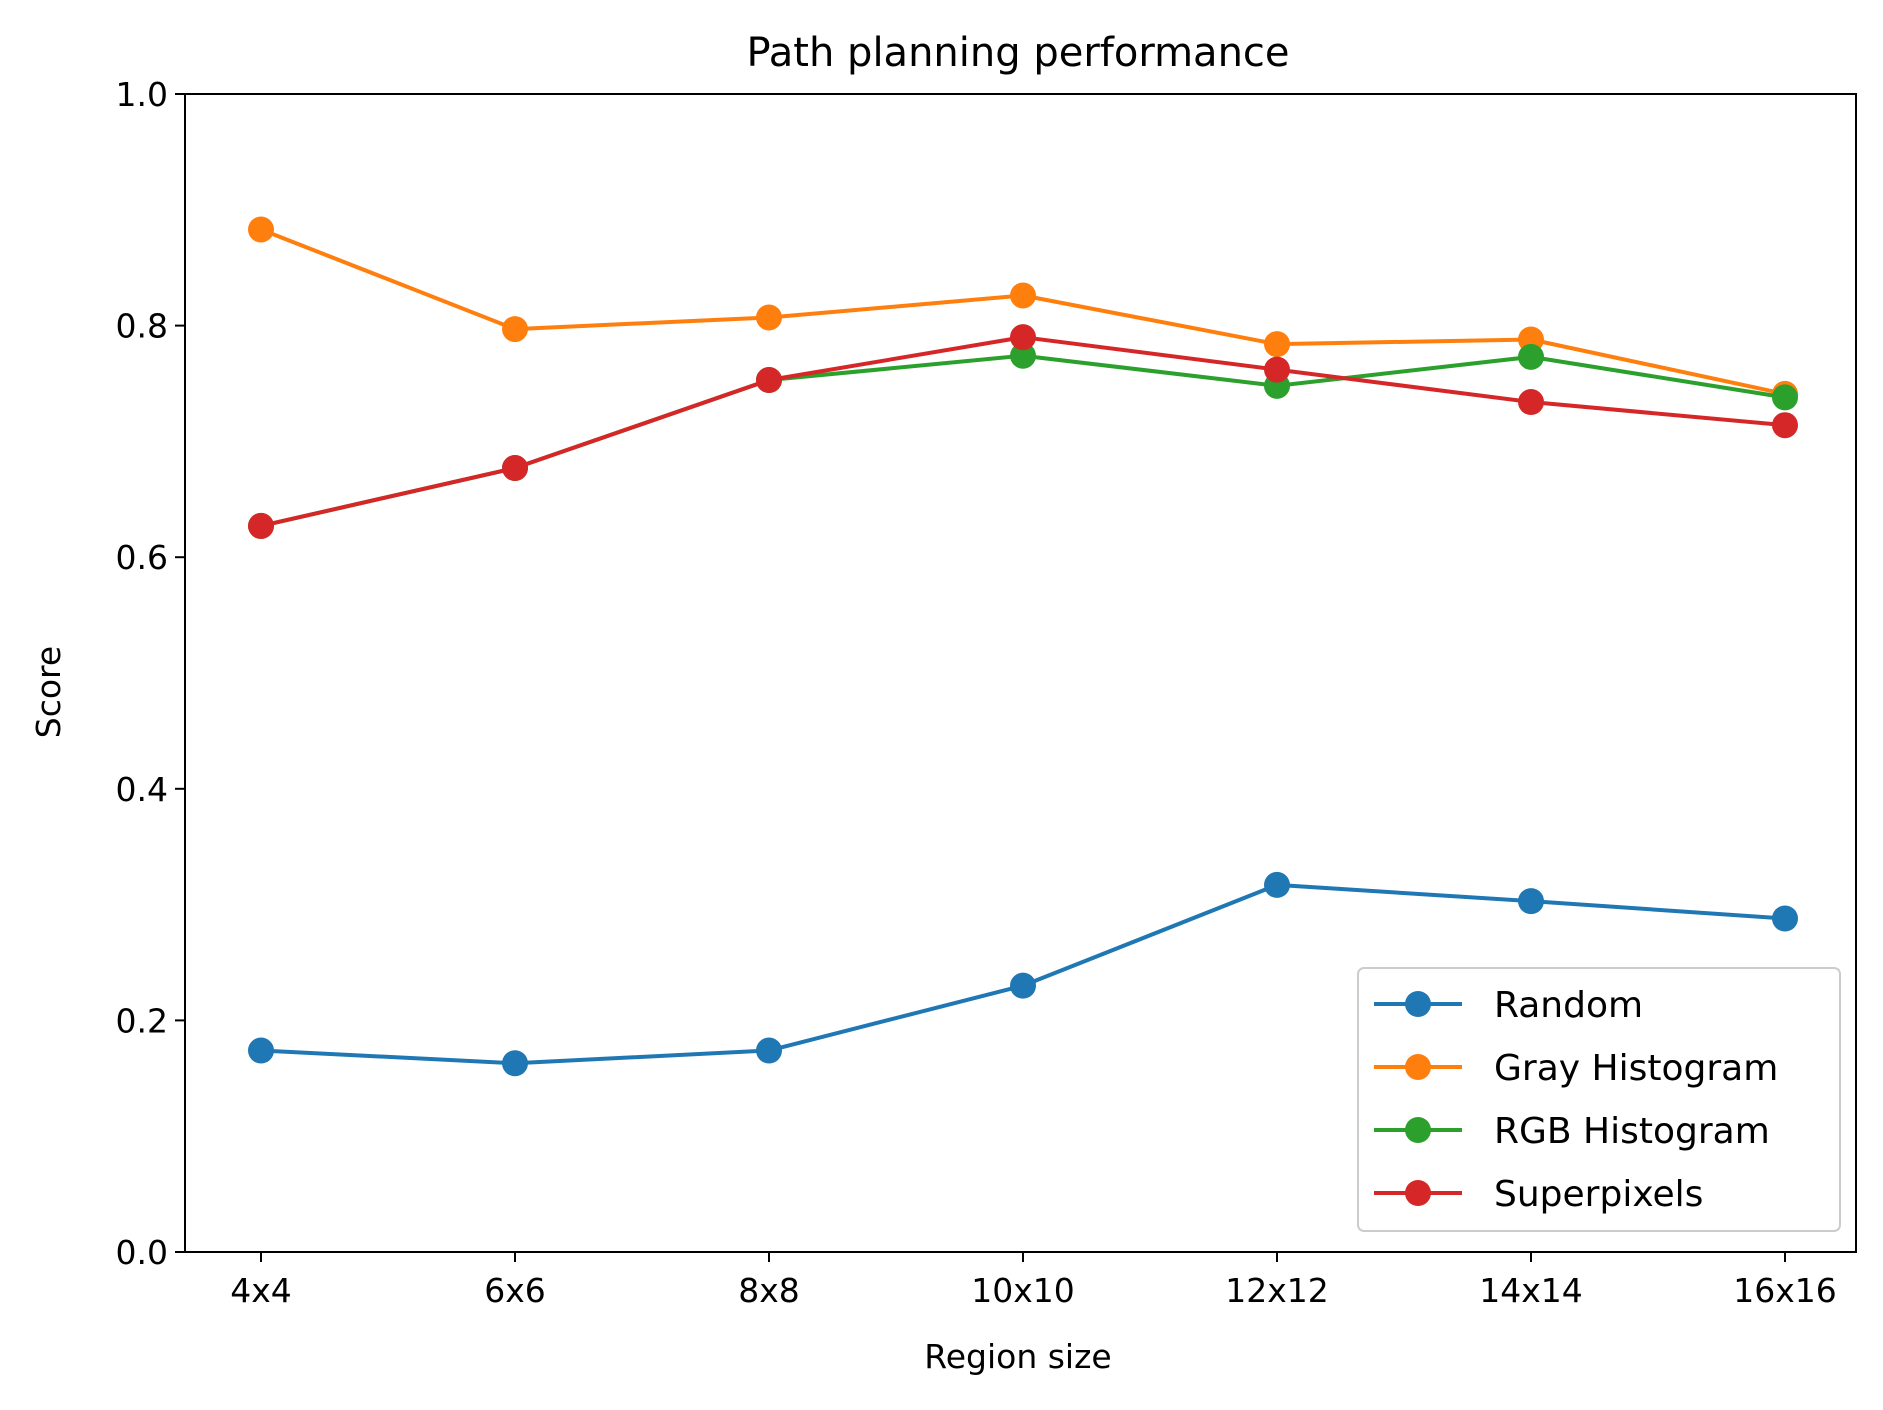 The width and height of the screenshot is (1883, 1410). I want to click on legend-marker-gray-histogram, so click(1418, 1067).